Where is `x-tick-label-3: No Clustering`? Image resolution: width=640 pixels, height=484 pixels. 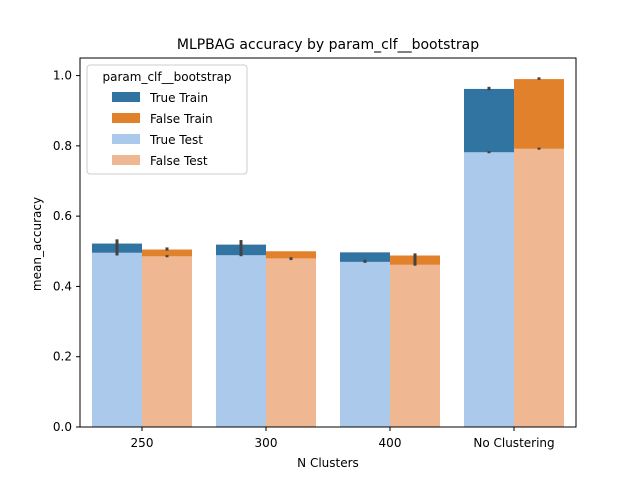 x-tick-label-3: No Clustering is located at coordinates (513, 443).